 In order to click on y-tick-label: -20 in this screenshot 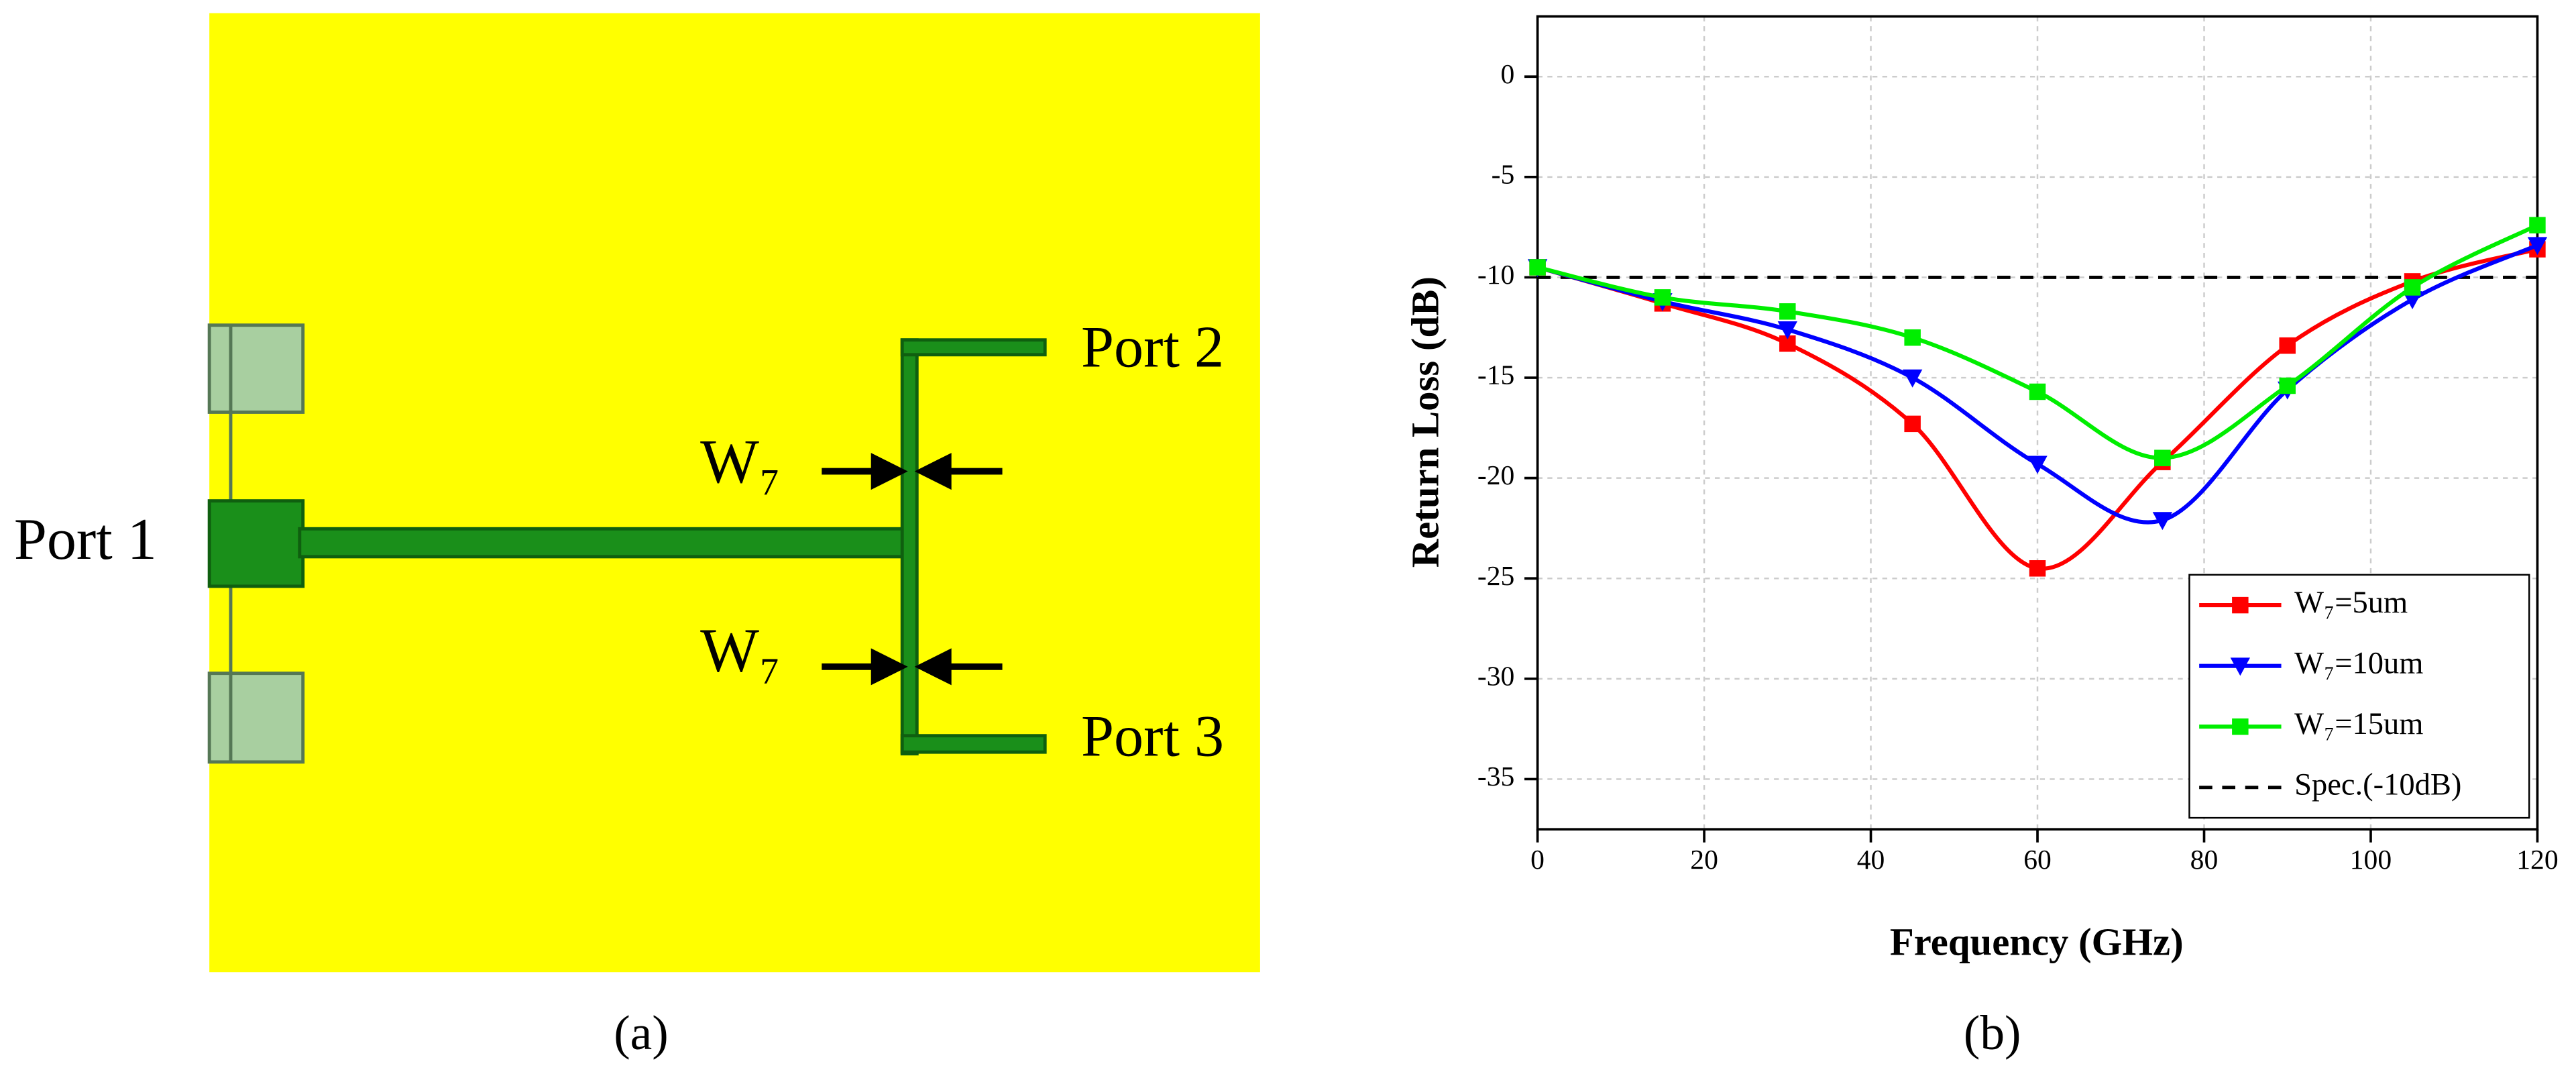, I will do `click(1495, 475)`.